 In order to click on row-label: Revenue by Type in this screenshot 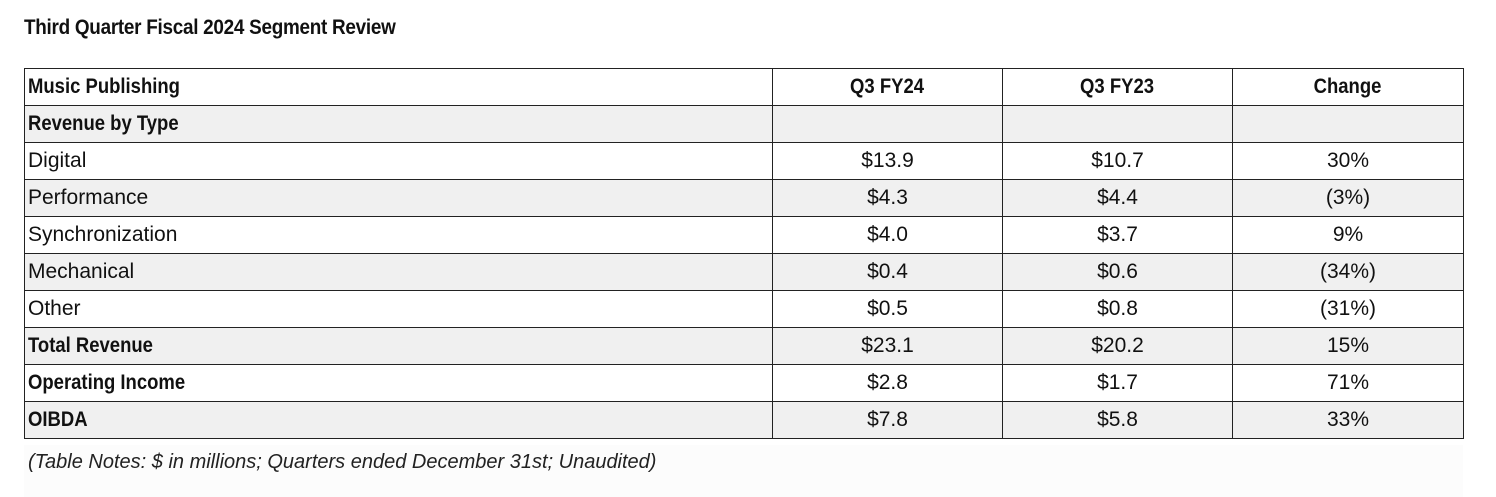, I will do `click(398, 124)`.